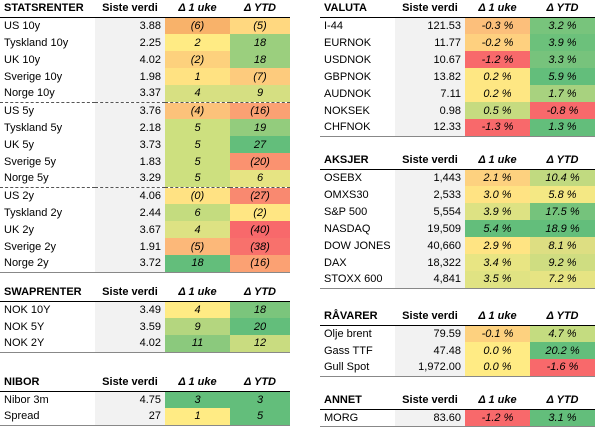 The image size is (600, 429). What do you see at coordinates (343, 177) in the screenshot?
I see `name: OSEBX` at bounding box center [343, 177].